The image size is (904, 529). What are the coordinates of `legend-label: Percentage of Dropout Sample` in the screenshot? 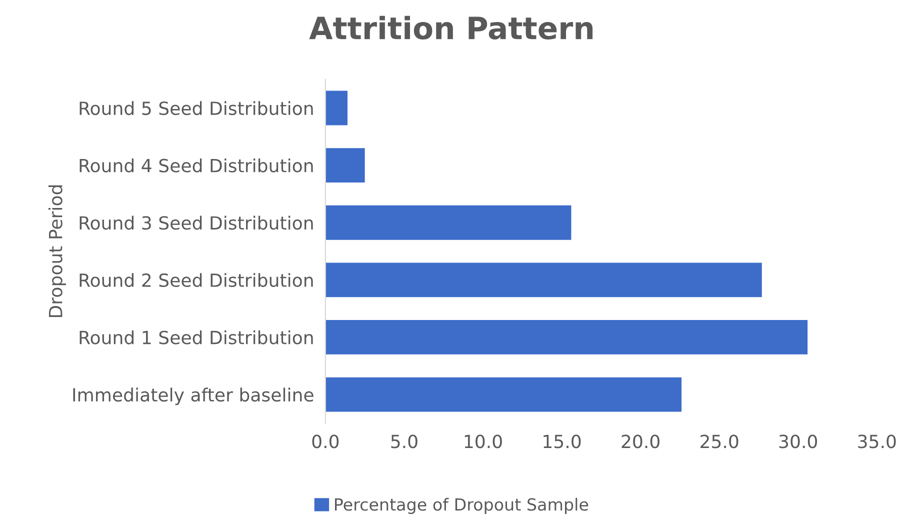 It's located at (461, 506).